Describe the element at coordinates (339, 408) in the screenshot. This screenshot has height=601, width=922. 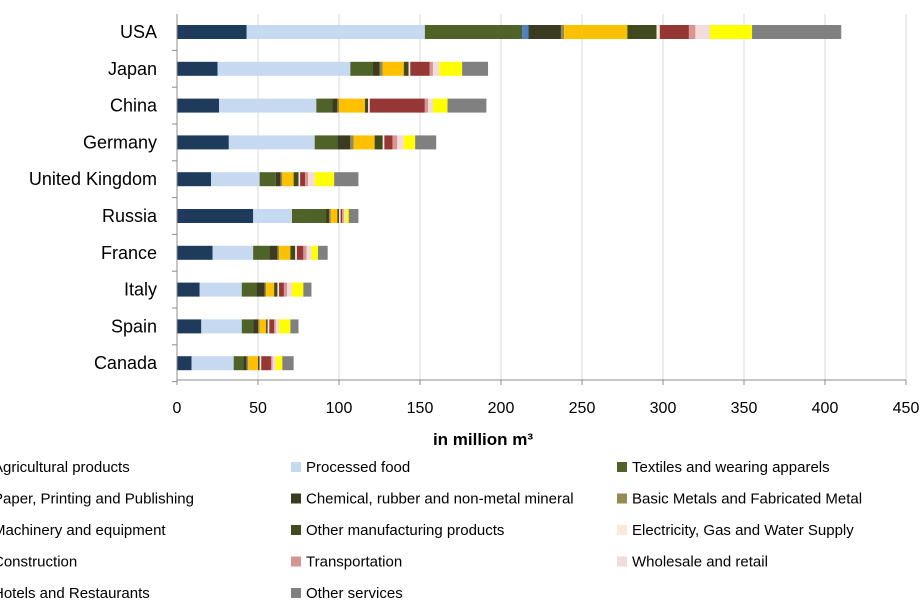
I see `x-tick-label: 100` at that location.